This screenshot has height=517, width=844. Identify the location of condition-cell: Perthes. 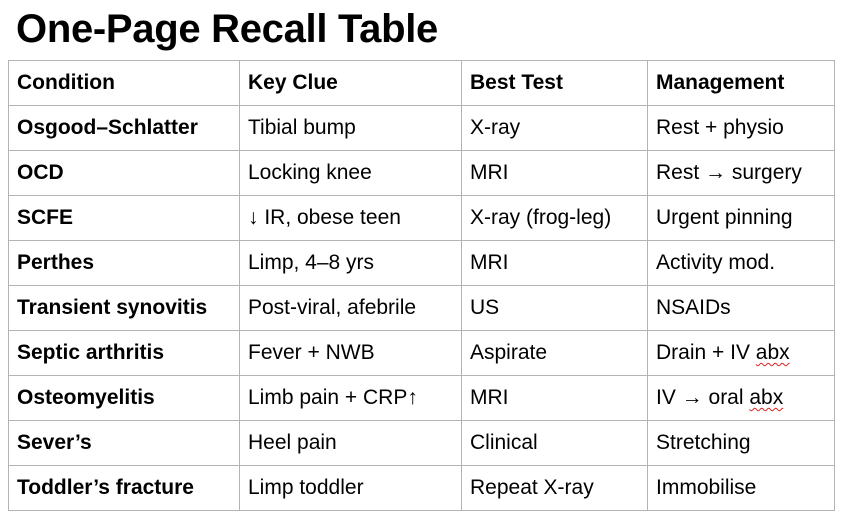
(124, 263).